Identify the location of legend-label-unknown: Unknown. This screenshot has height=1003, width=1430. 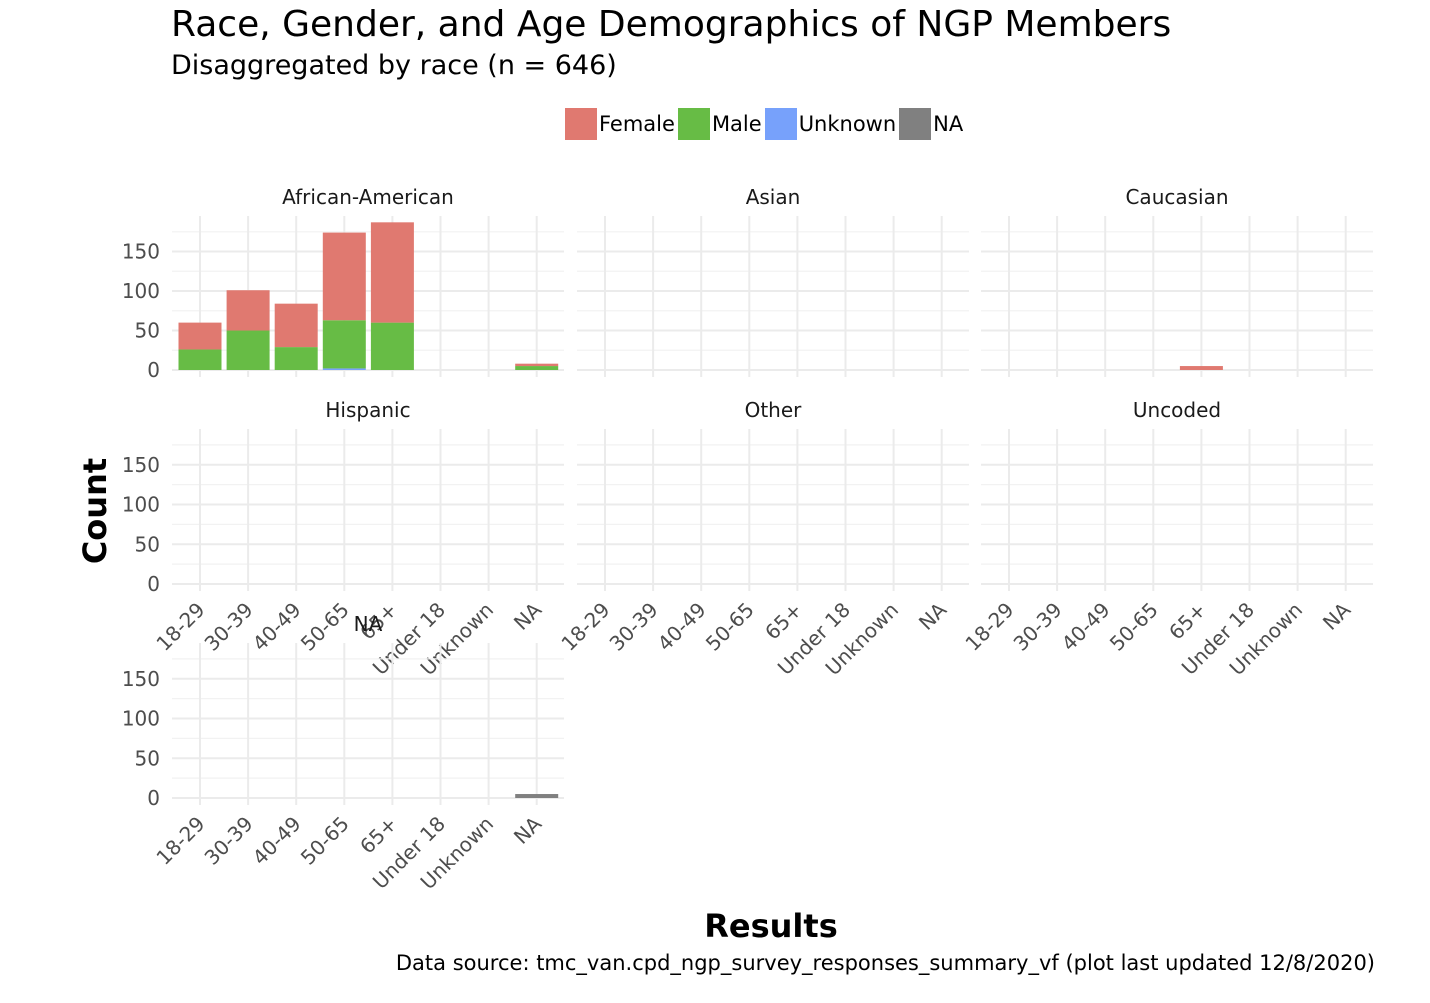
(847, 124).